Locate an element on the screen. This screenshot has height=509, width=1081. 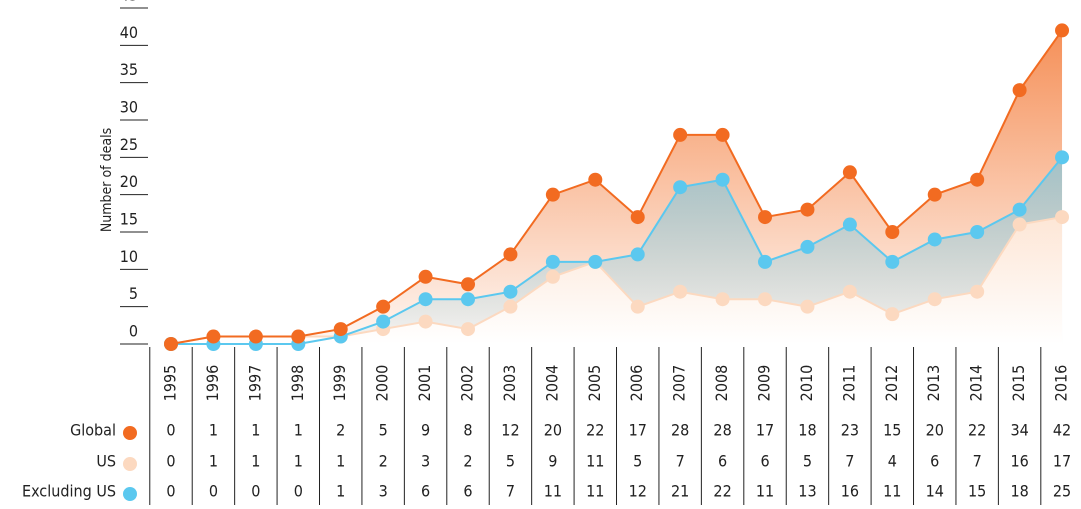
table-value: 34 is located at coordinates (1019, 430).